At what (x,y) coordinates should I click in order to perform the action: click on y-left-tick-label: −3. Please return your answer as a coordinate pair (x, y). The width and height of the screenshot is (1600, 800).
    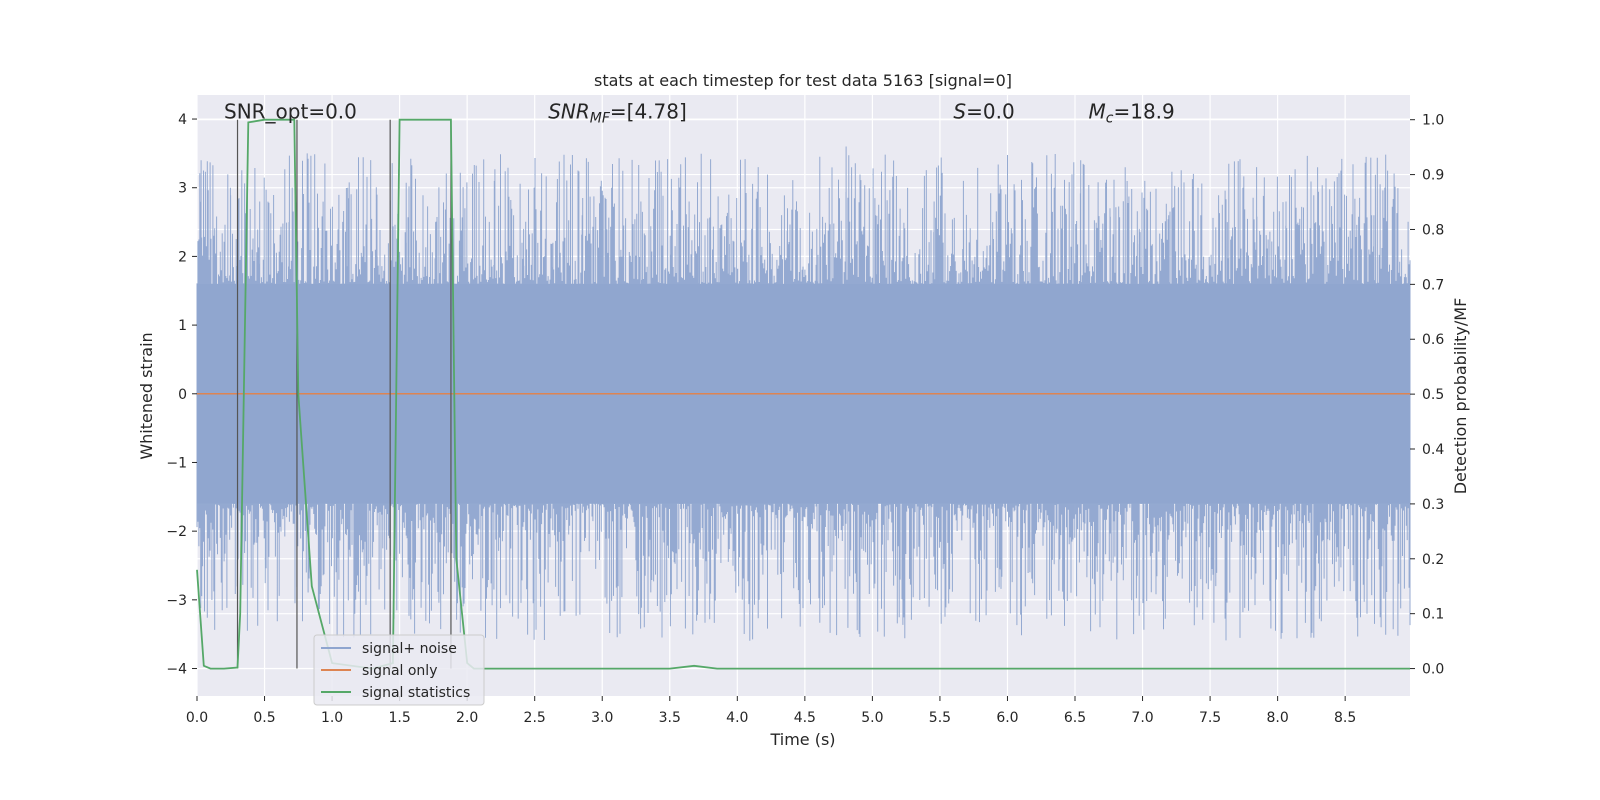
    Looking at the image, I should click on (176, 601).